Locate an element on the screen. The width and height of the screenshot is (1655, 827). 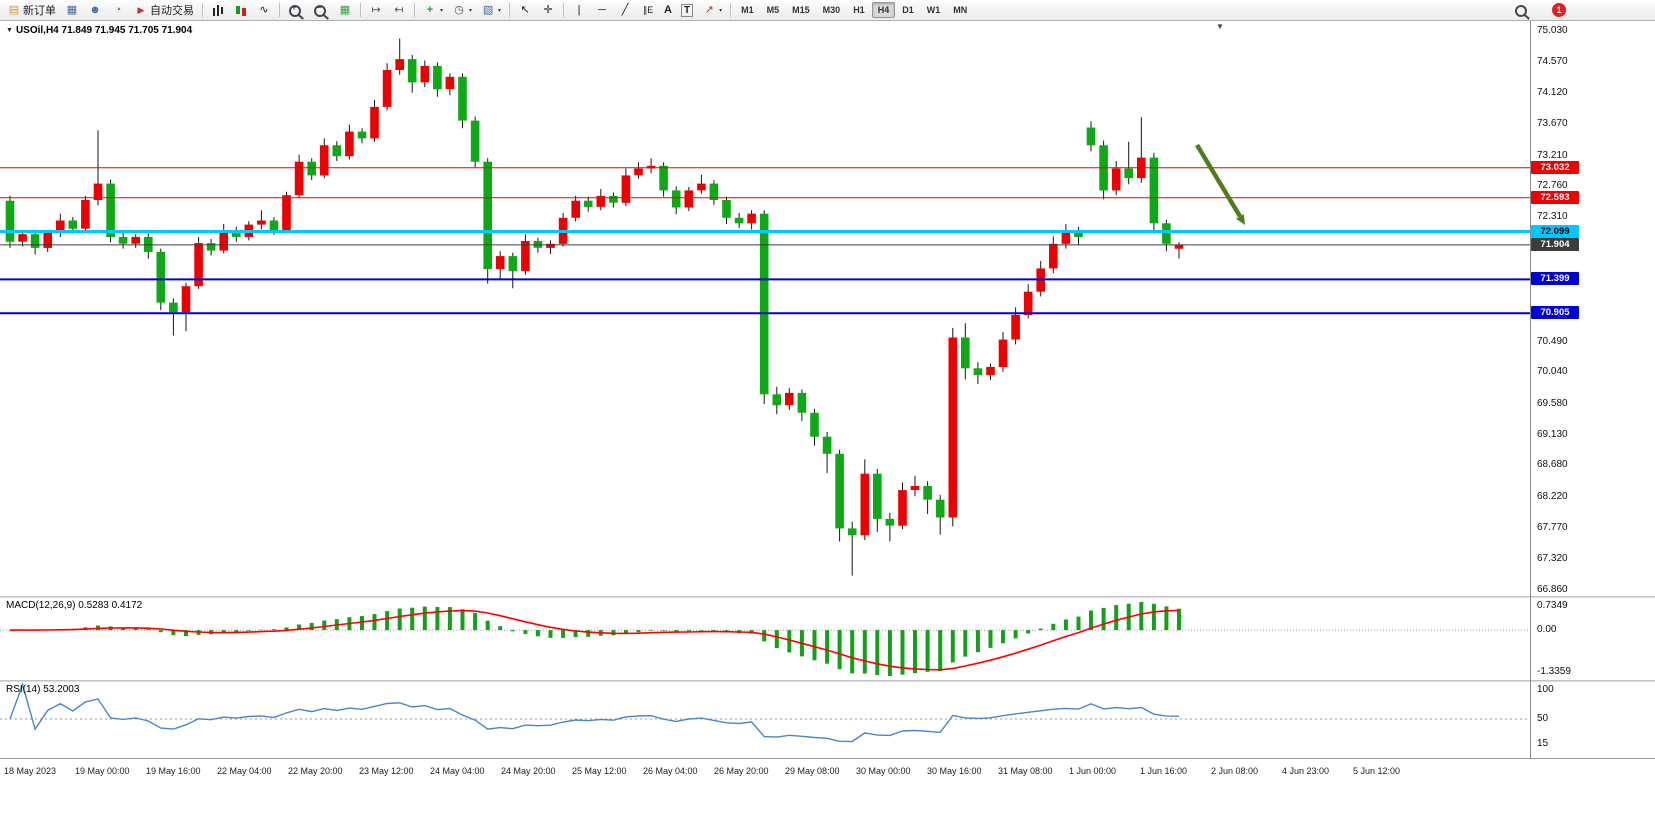
line-chart-button: ∿ is located at coordinates (264, 10).